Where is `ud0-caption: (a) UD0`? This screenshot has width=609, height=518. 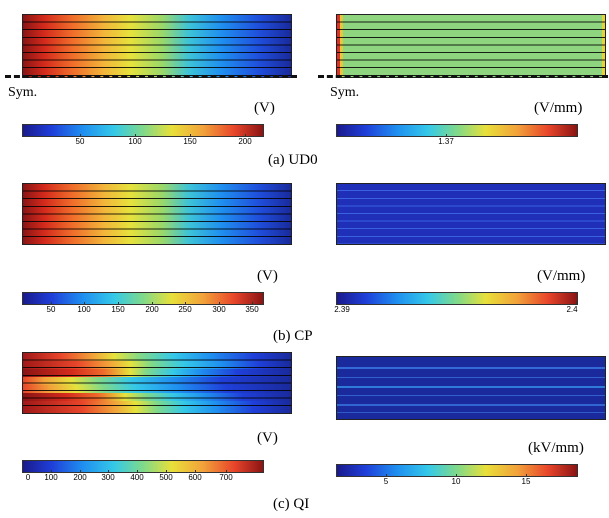
ud0-caption: (a) UD0 is located at coordinates (293, 160).